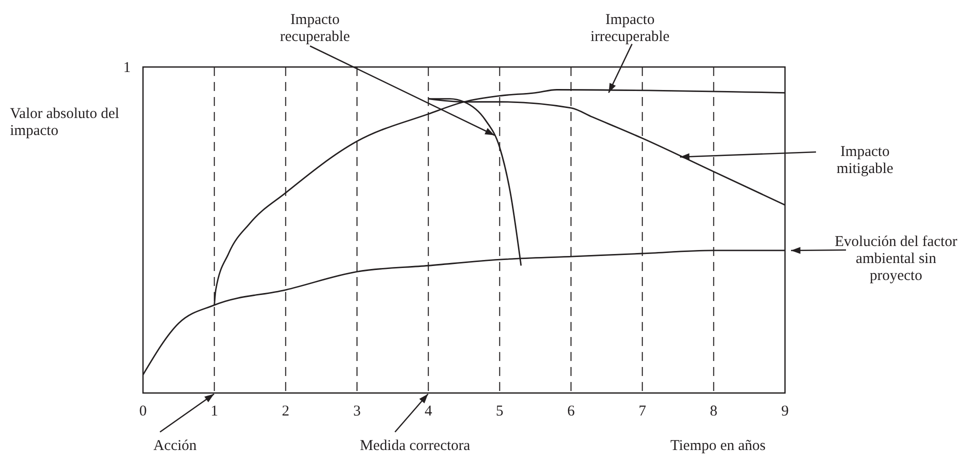  What do you see at coordinates (718, 446) in the screenshot?
I see `x-axis-title: Tiempo en años` at bounding box center [718, 446].